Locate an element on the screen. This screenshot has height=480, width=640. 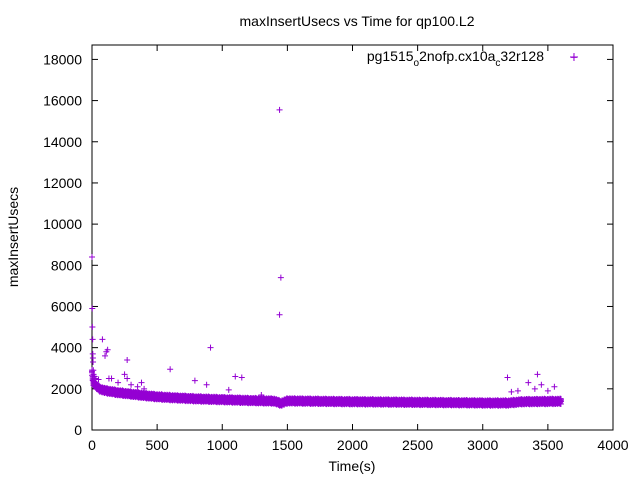
y-axis-label: maxInsertUsecs is located at coordinates (13, 237).